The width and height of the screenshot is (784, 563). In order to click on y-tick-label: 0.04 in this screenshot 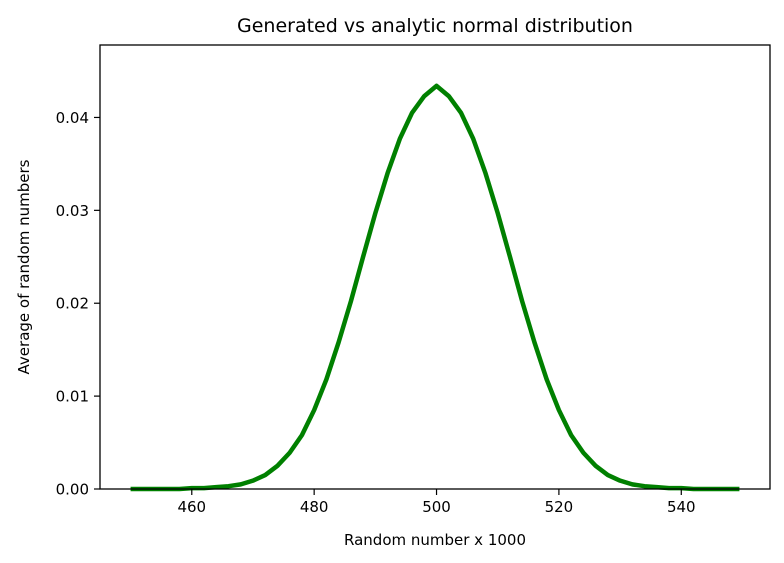, I will do `click(72, 118)`.